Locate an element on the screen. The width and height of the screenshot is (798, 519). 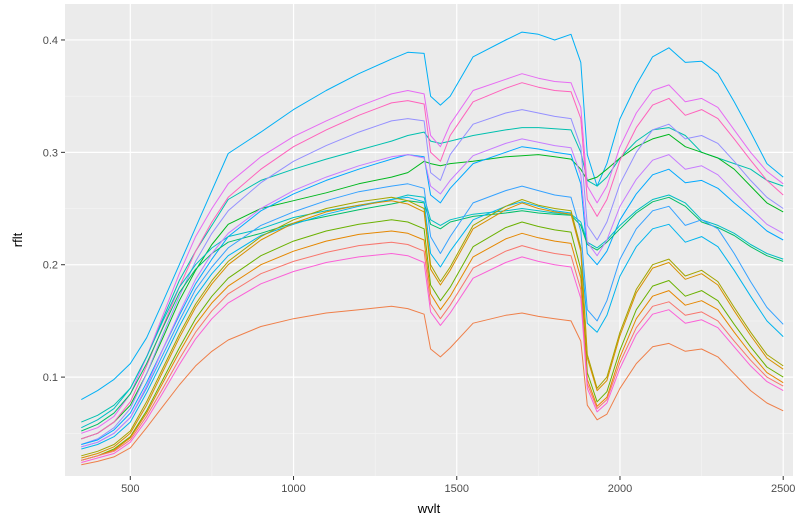
x-tick-label: 1500 is located at coordinates (457, 489).